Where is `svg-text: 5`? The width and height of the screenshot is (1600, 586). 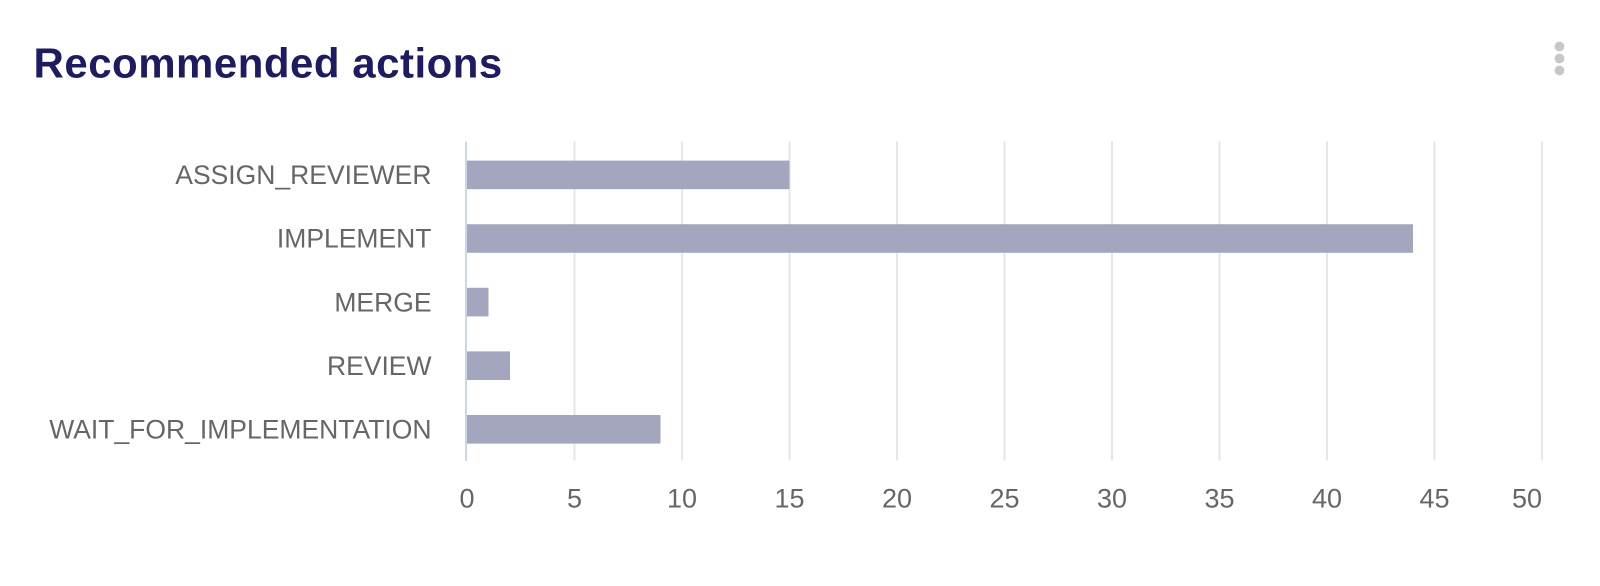 svg-text: 5 is located at coordinates (574, 499).